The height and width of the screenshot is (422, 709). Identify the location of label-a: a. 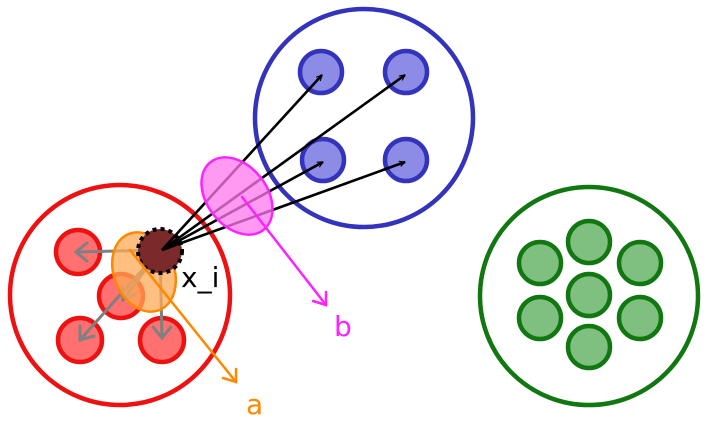
(254, 404).